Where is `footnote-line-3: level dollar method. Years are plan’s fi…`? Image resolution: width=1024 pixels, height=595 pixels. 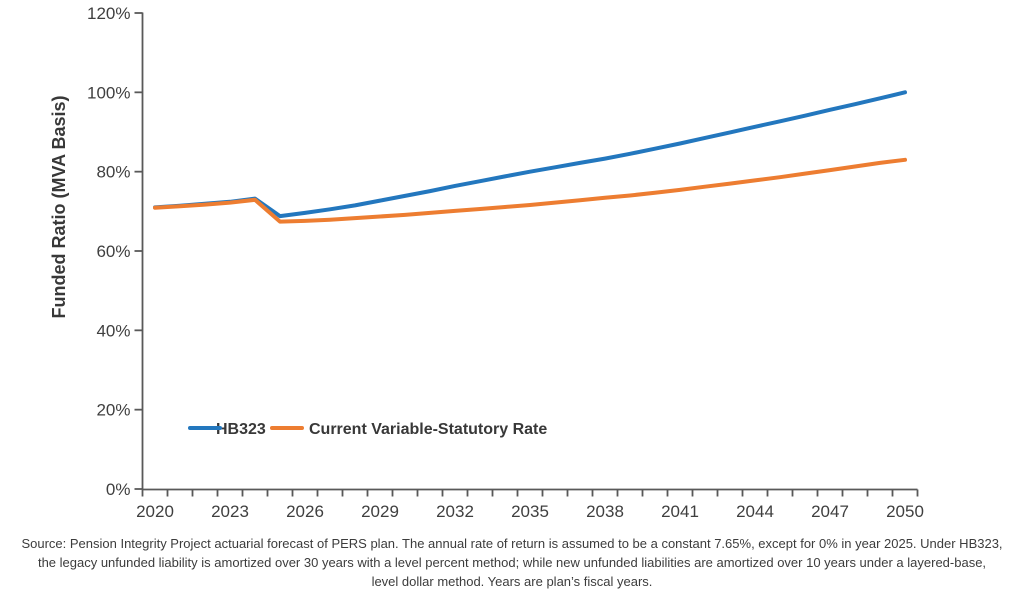 footnote-line-3: level dollar method. Years are plan’s fi… is located at coordinates (512, 581).